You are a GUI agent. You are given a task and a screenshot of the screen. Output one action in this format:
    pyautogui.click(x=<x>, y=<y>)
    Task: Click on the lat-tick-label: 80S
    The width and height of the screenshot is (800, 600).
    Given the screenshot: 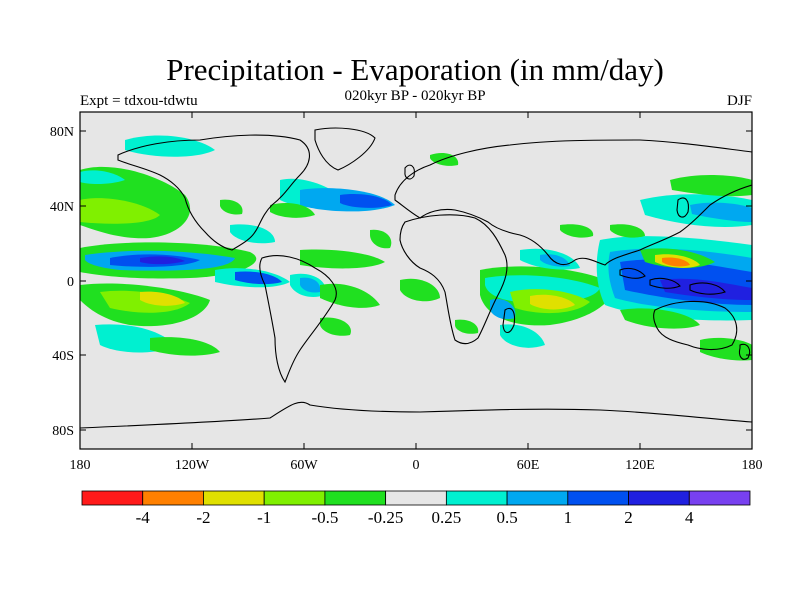 What is the action you would take?
    pyautogui.click(x=63, y=431)
    